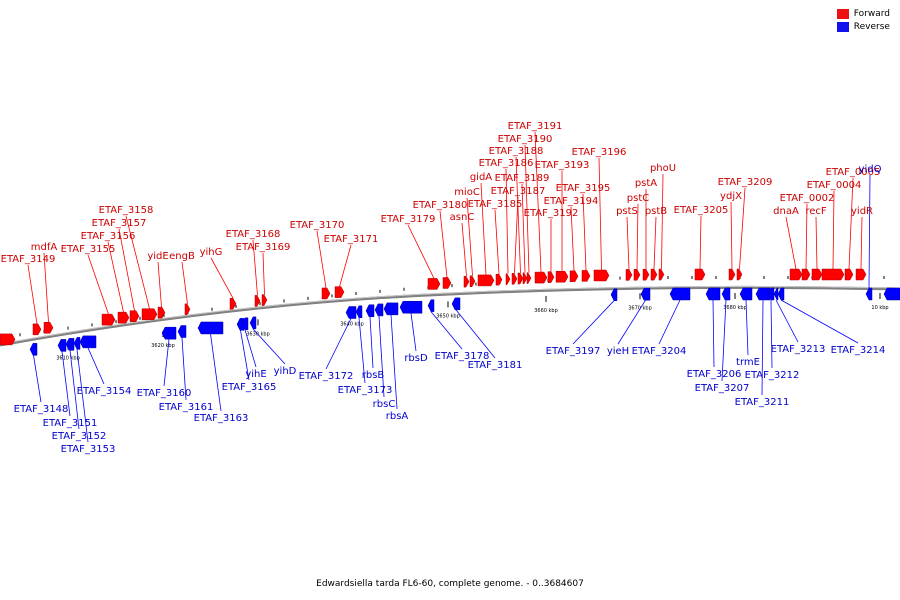 The width and height of the screenshot is (900, 600). I want to click on reverse-gene-label: ETAF_3161, so click(186, 407).